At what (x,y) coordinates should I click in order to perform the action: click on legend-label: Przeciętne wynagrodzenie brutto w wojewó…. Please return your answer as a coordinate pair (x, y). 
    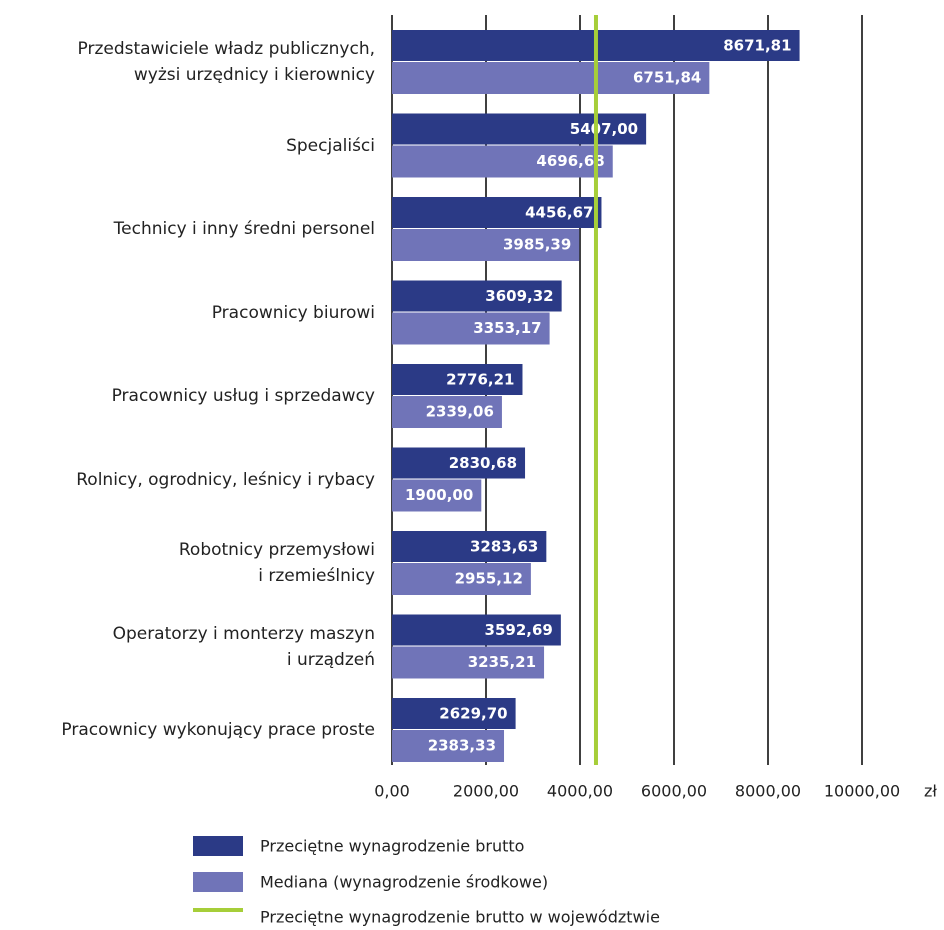
    Looking at the image, I should click on (460, 917).